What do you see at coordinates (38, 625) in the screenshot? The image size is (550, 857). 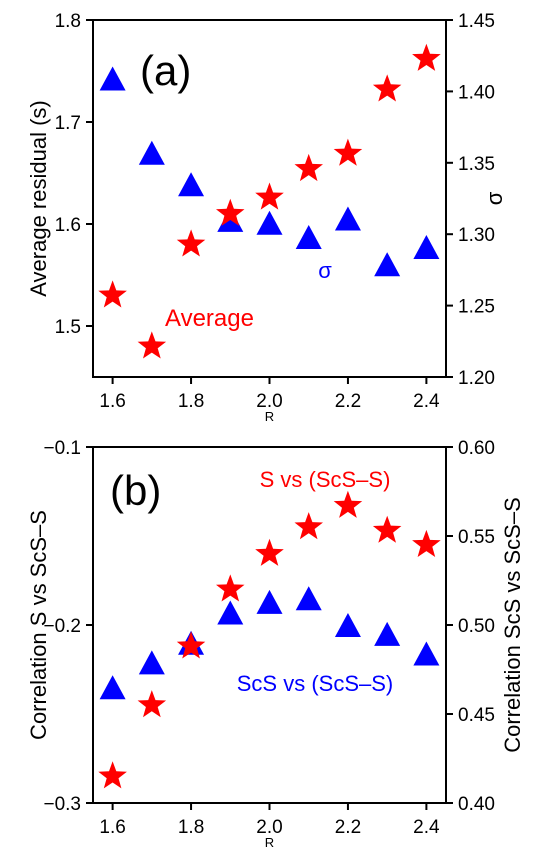 I see `y-left-axis-label: Correlation S vs ScS–S` at bounding box center [38, 625].